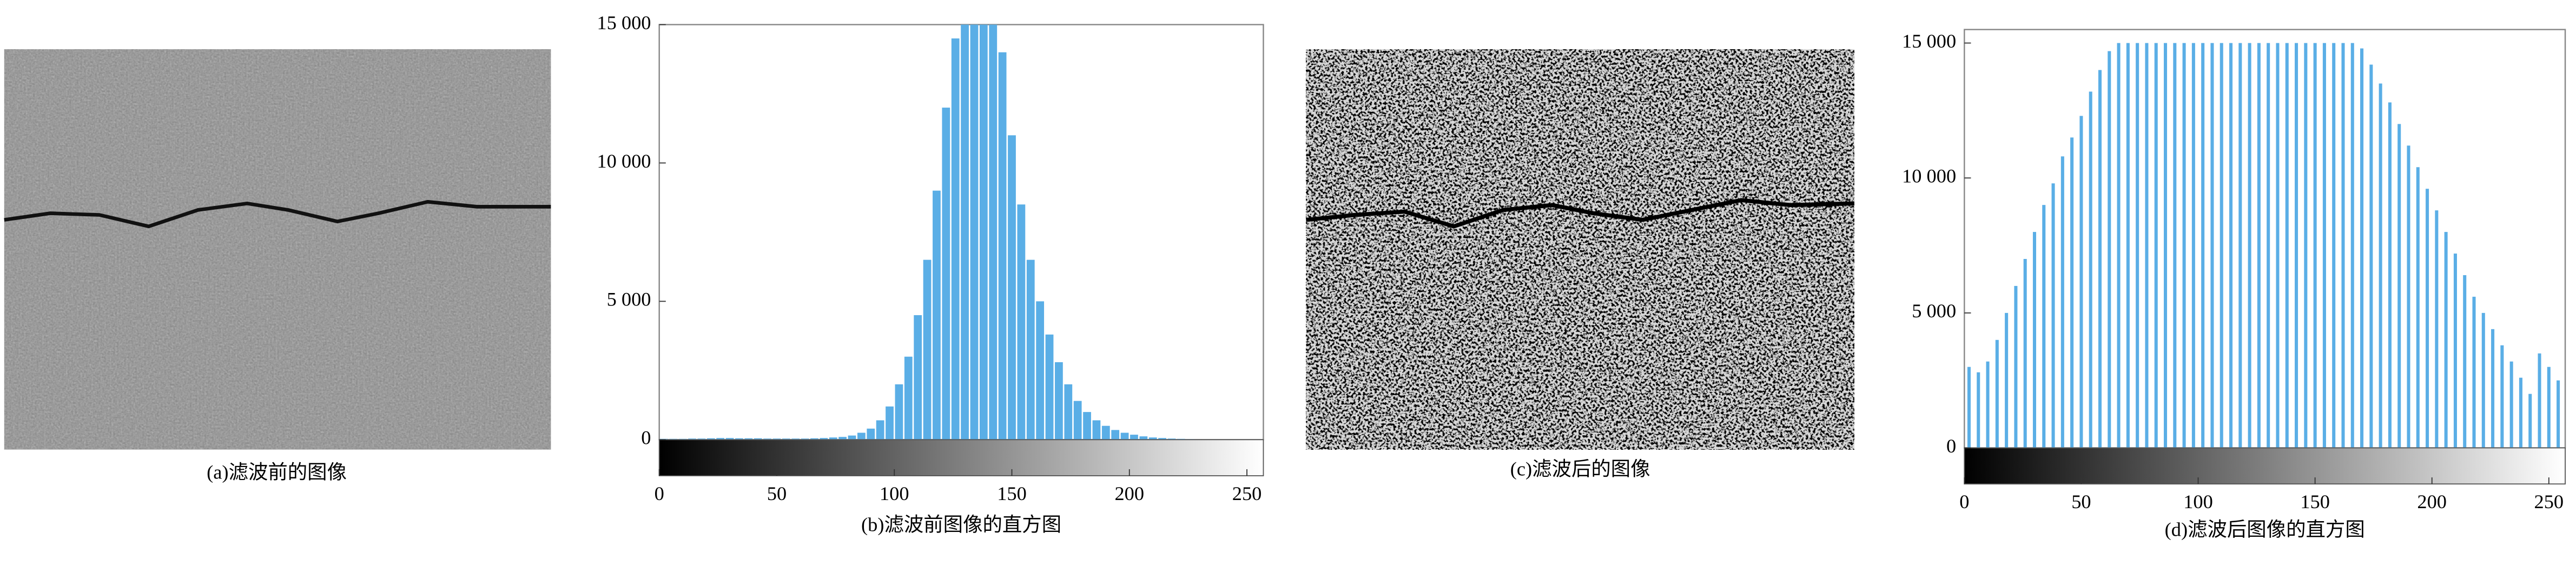  Describe the element at coordinates (1247, 493) in the screenshot. I see `x-tick-label: 250` at that location.